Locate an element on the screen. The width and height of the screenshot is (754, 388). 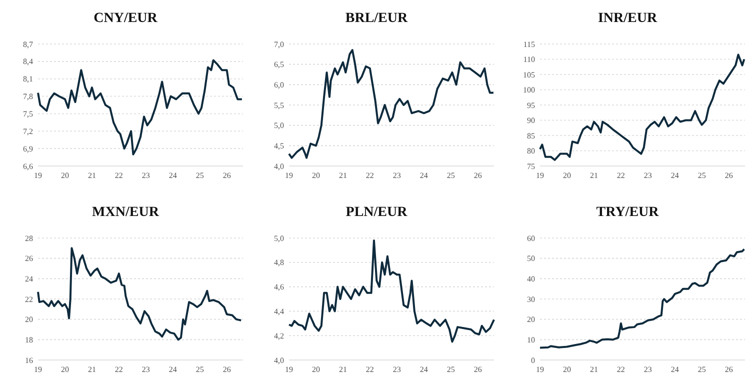
y-tick-label: 4,4 is located at coordinates (279, 311).